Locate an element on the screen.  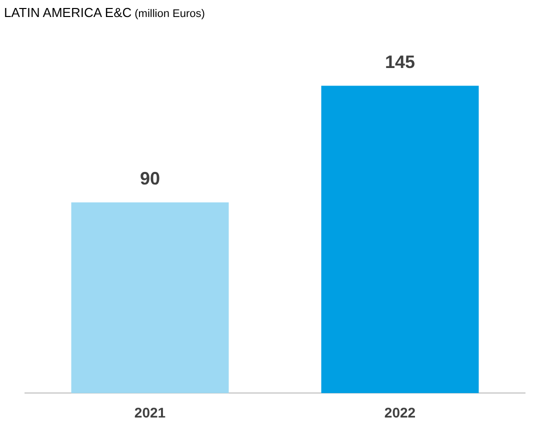
chart-subtitle: (million Euros) is located at coordinates (169, 14).